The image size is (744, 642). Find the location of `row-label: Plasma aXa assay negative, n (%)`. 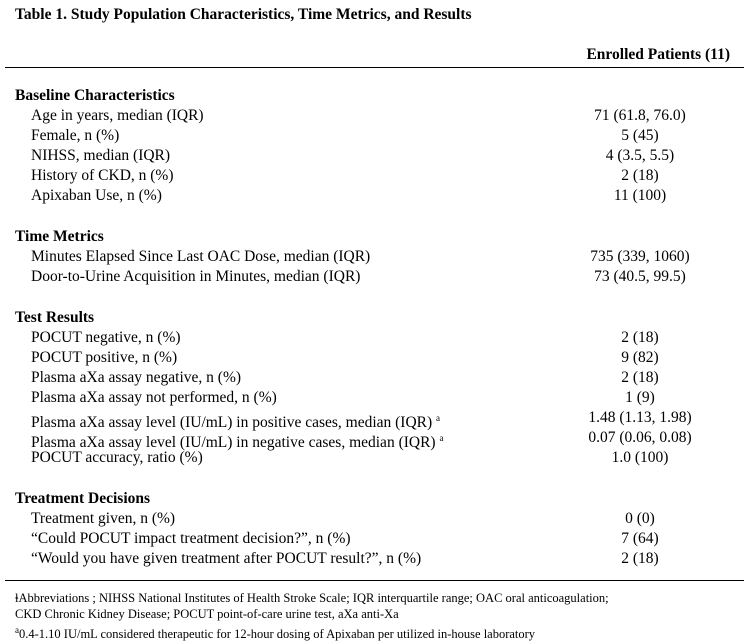

row-label: Plasma aXa assay negative, n (%) is located at coordinates (136, 378).